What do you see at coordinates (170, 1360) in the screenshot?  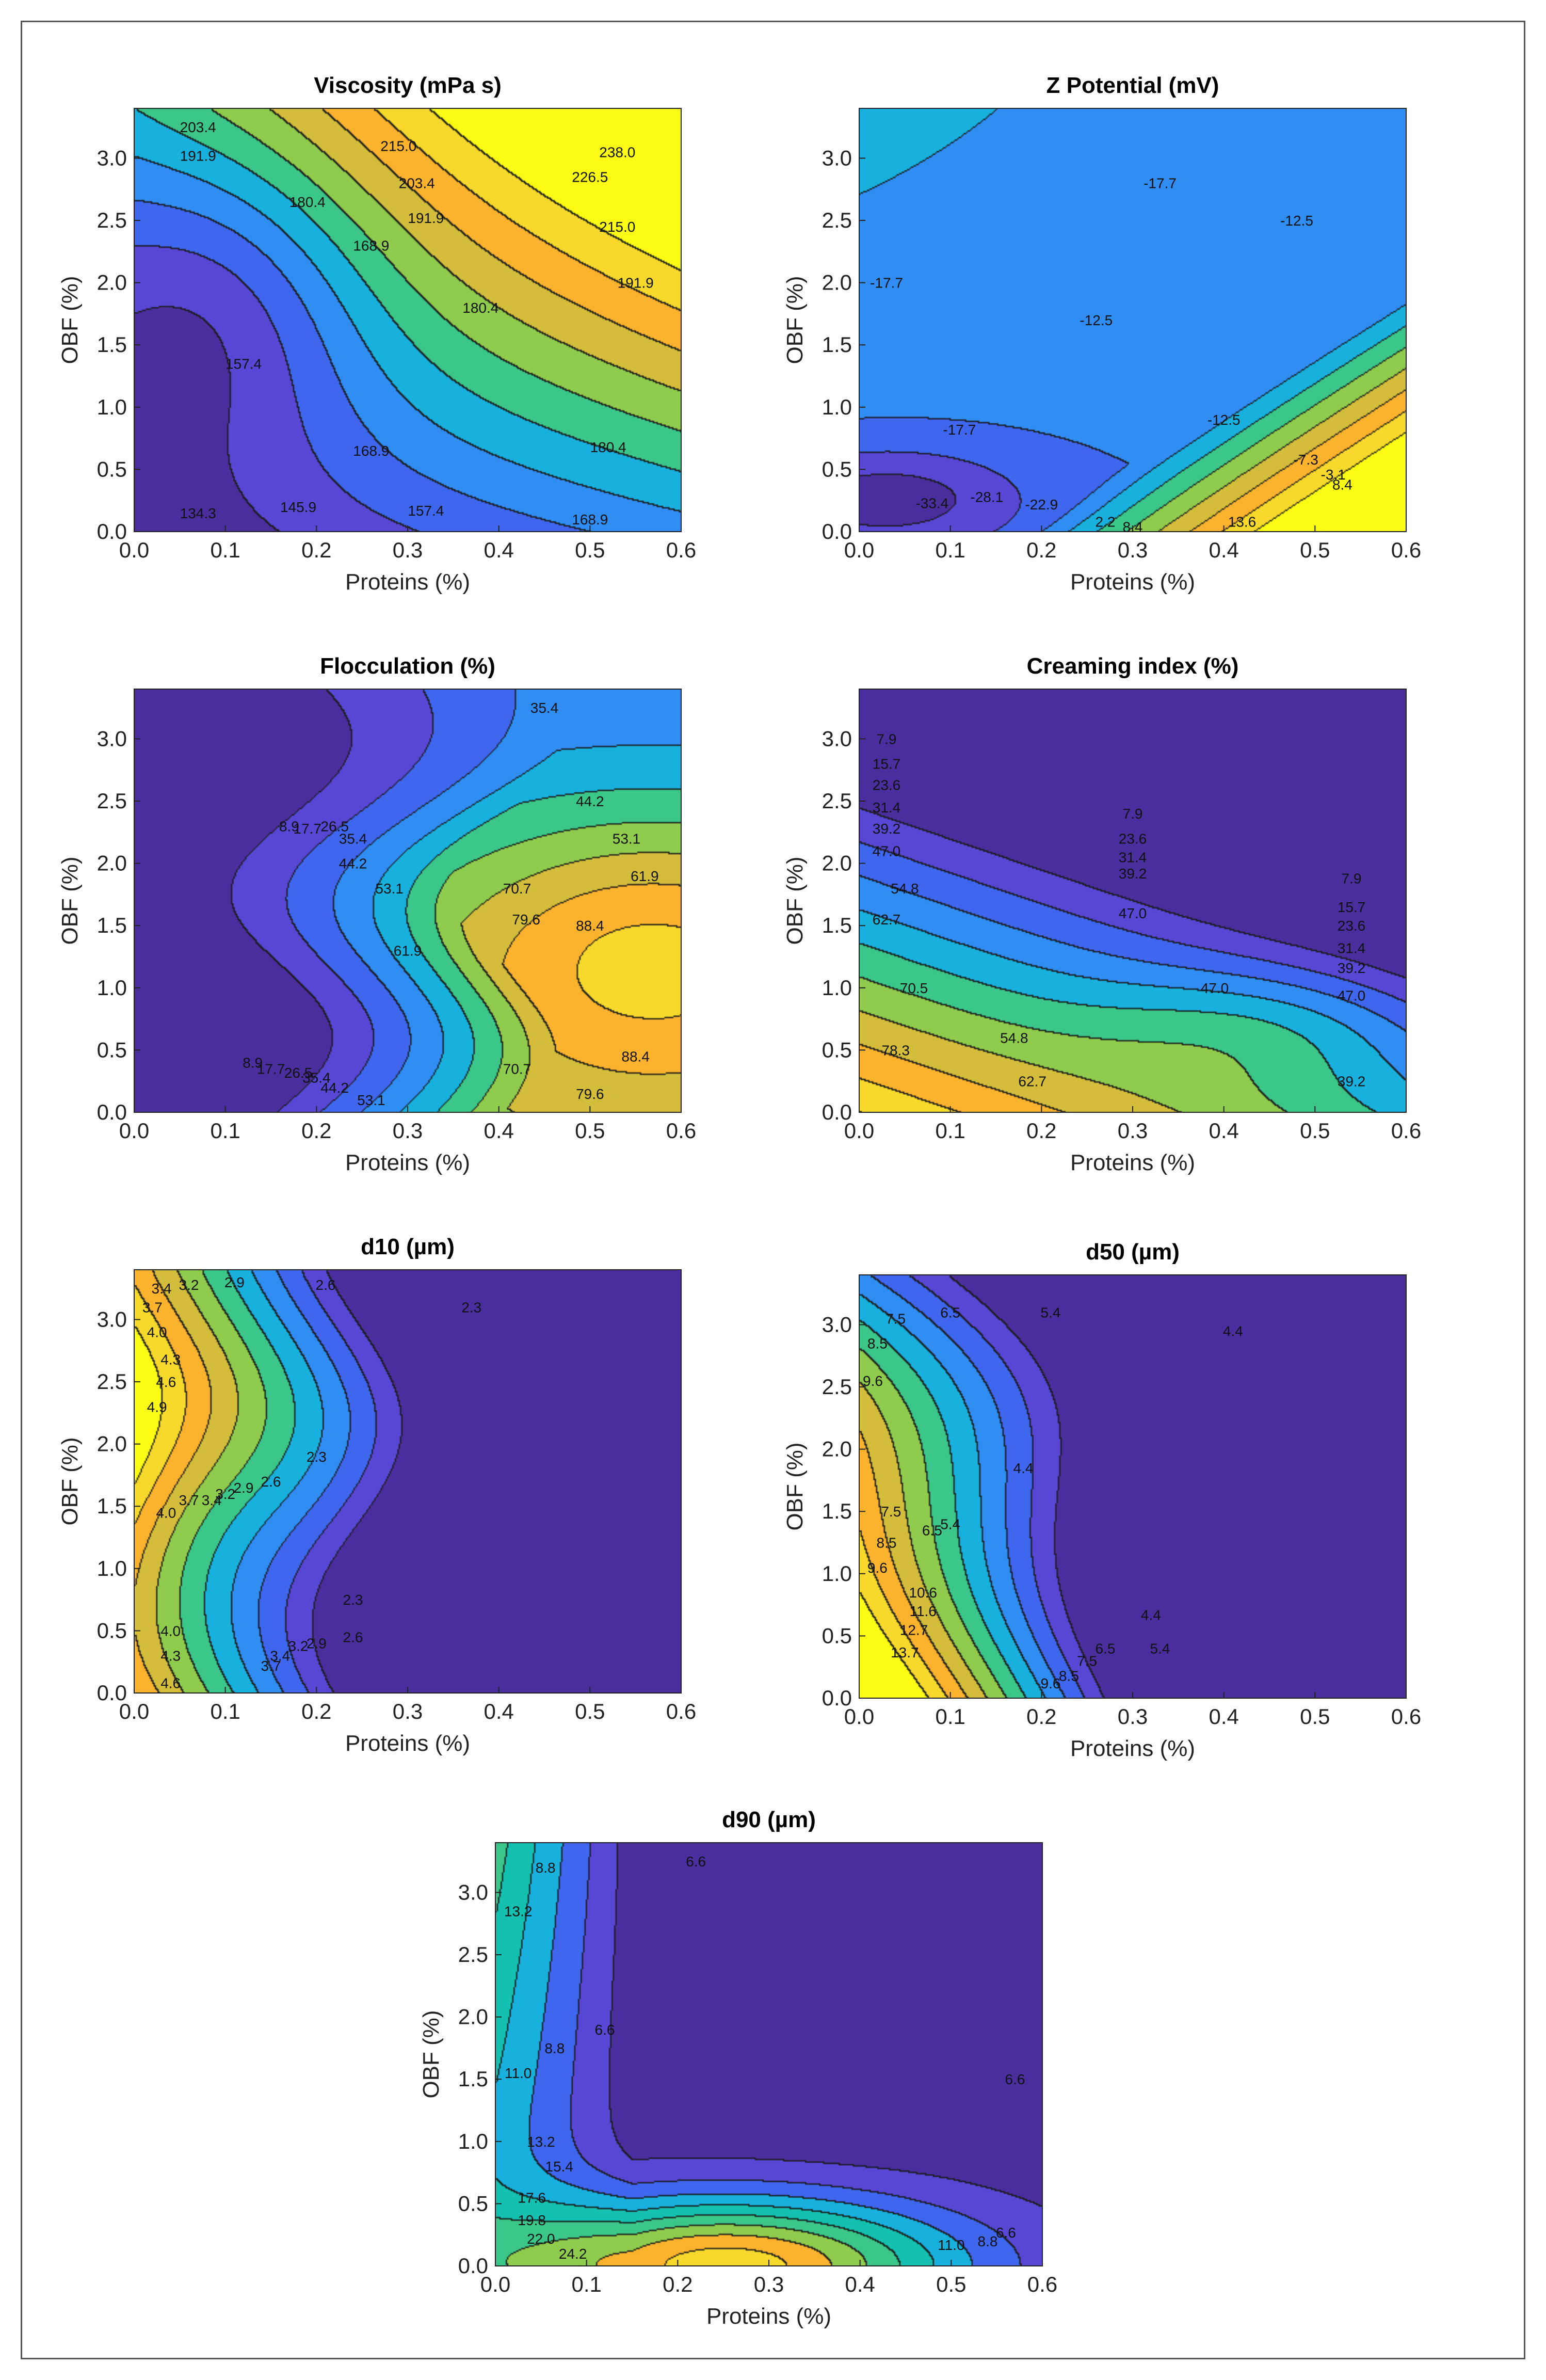 I see `contour-label: 4.3` at bounding box center [170, 1360].